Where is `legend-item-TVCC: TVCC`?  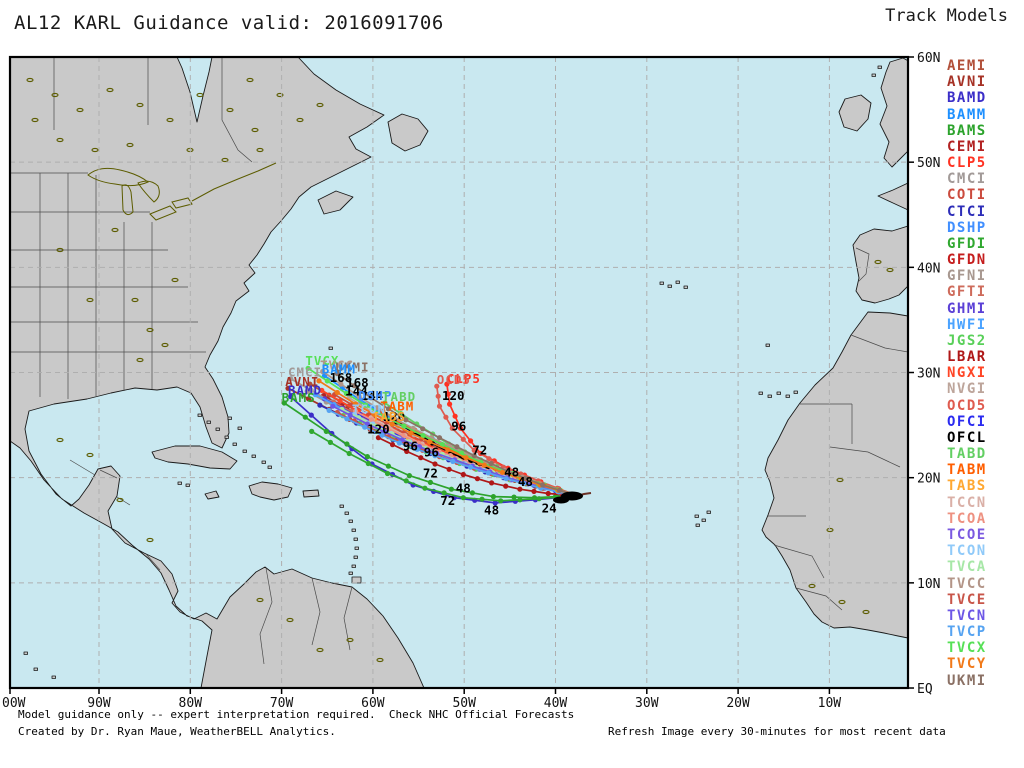
legend-item-TVCC: TVCC is located at coordinates (967, 583).